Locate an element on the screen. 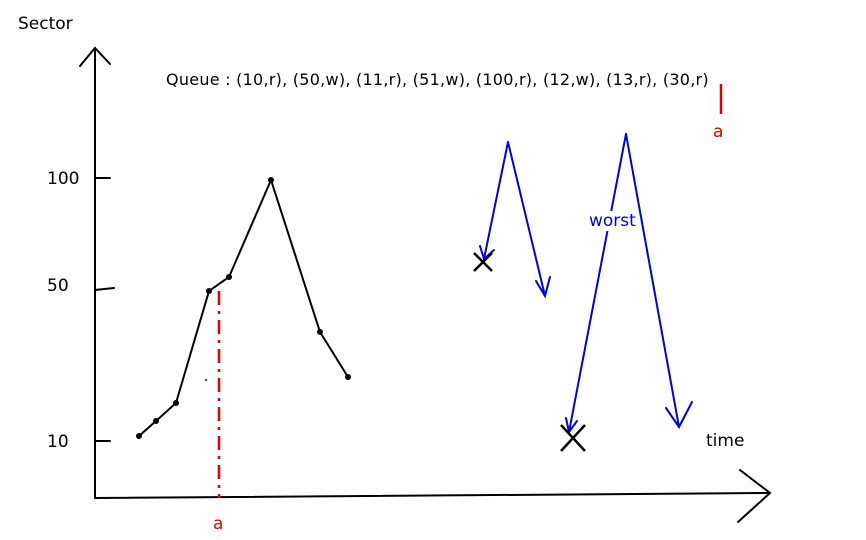  sweep-small-up is located at coordinates (496, 200).